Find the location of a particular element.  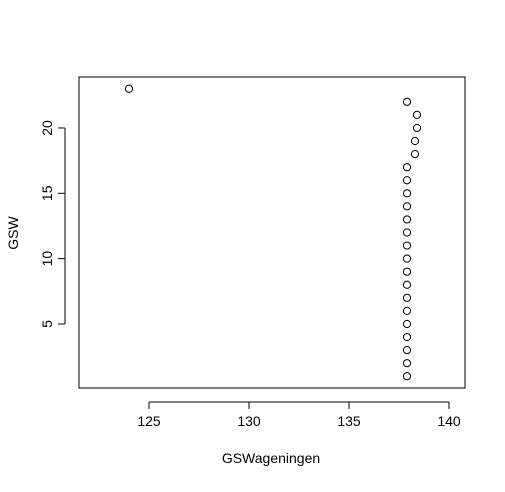

x-tick-label: 140 is located at coordinates (449, 421).